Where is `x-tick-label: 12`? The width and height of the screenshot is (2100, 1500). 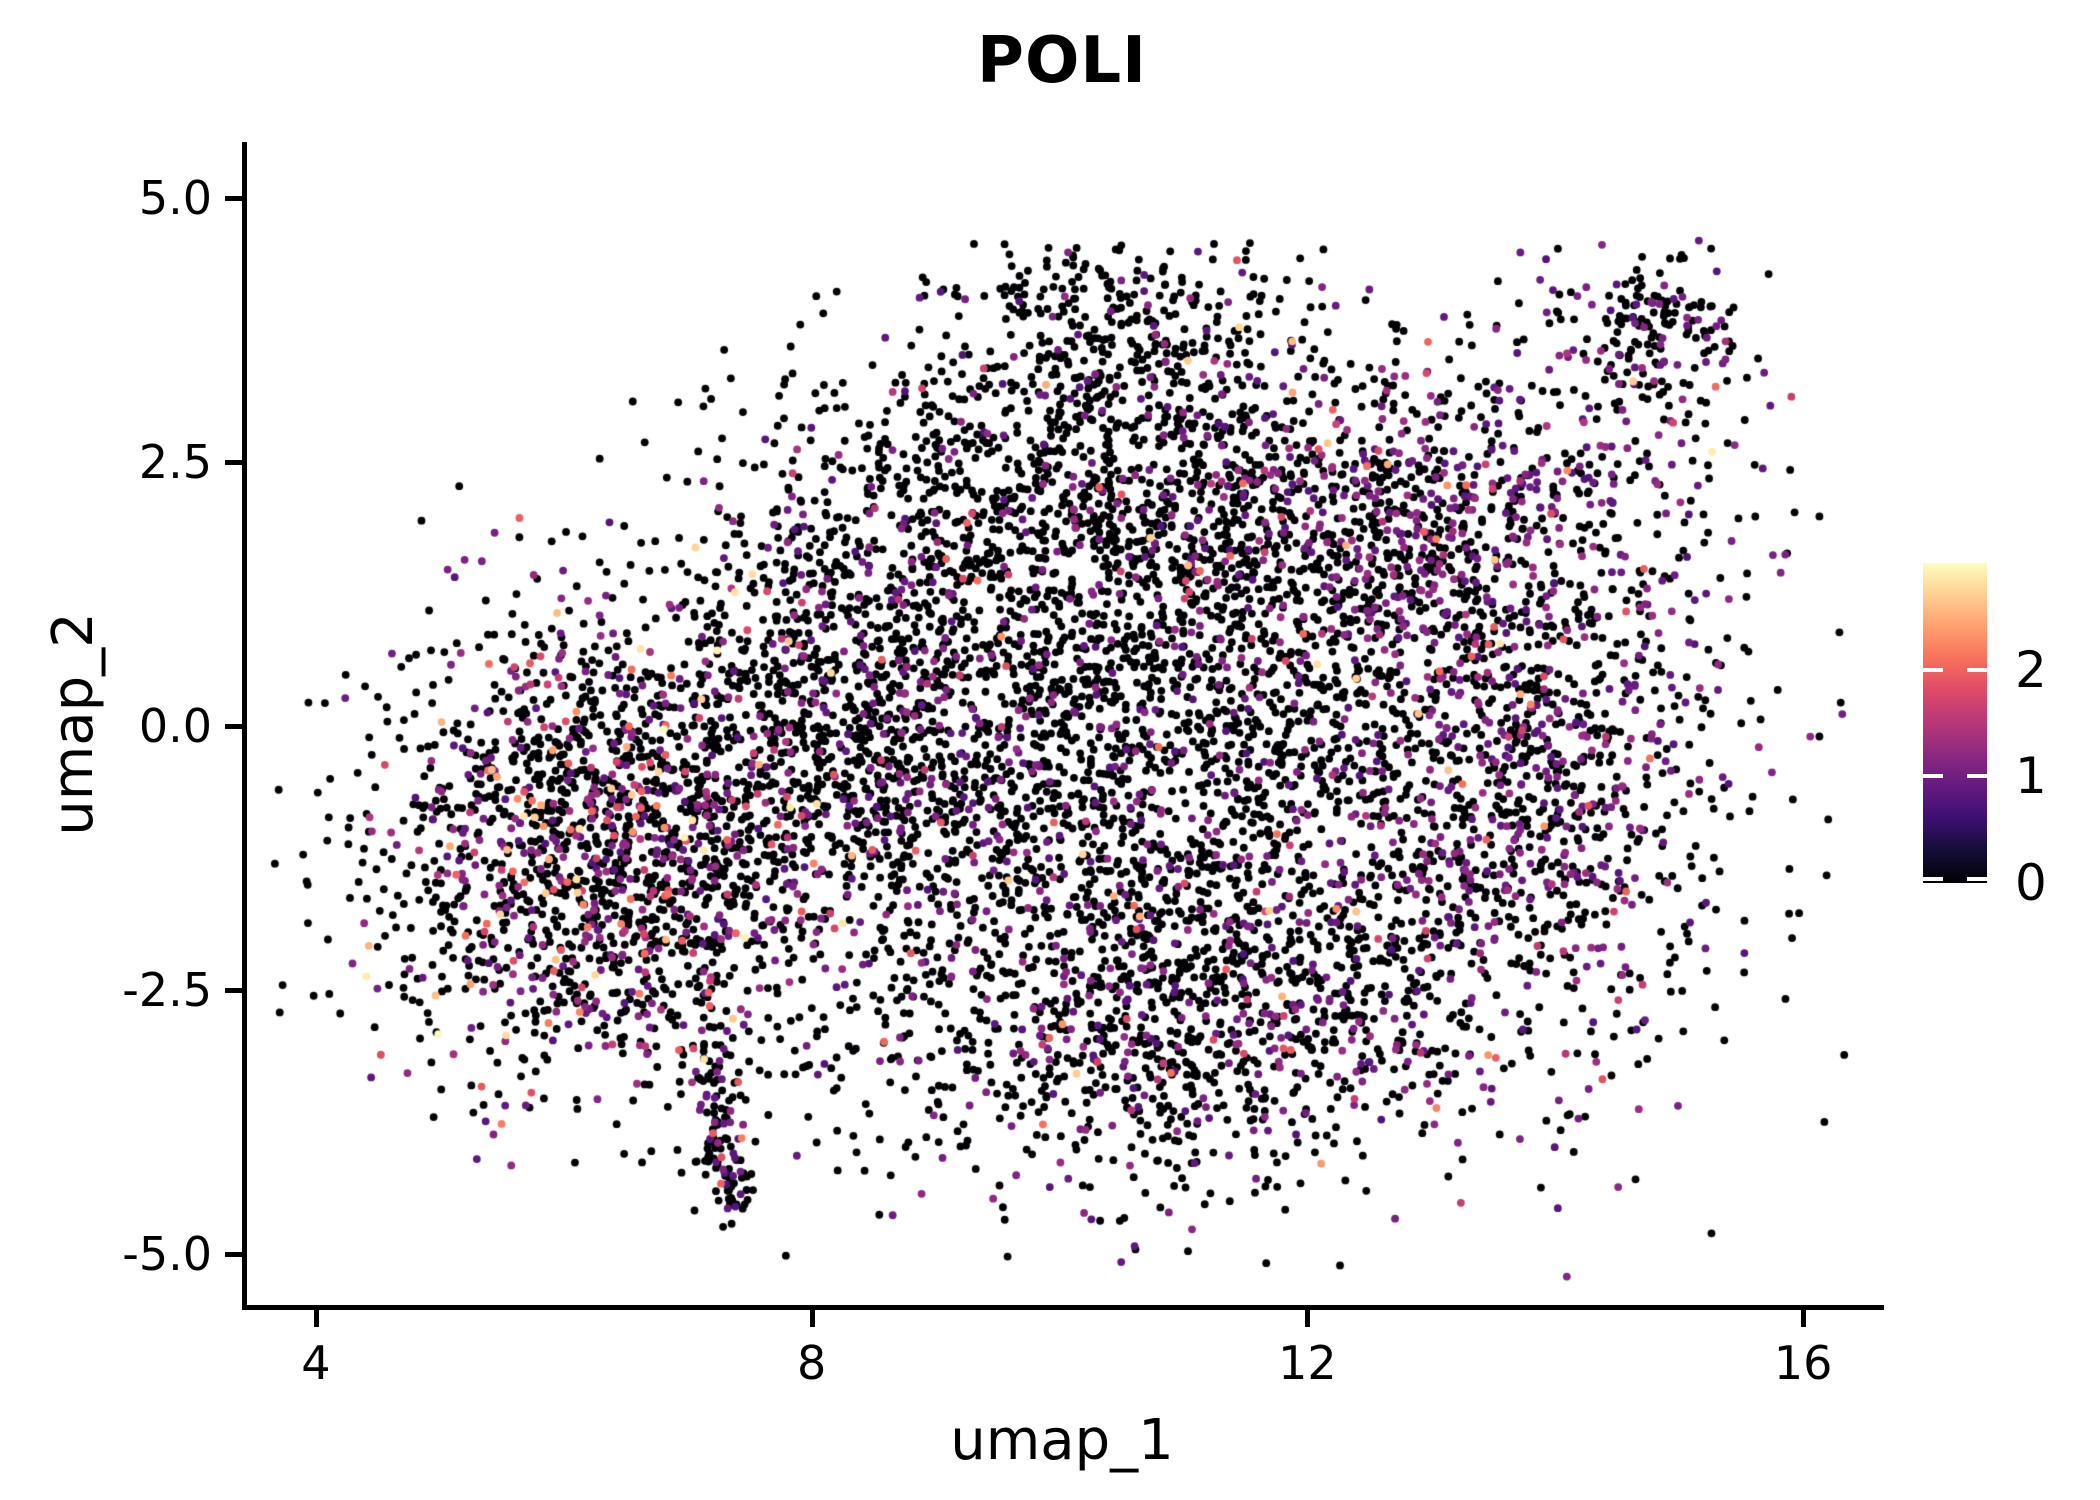
x-tick-label: 12 is located at coordinates (1307, 1363).